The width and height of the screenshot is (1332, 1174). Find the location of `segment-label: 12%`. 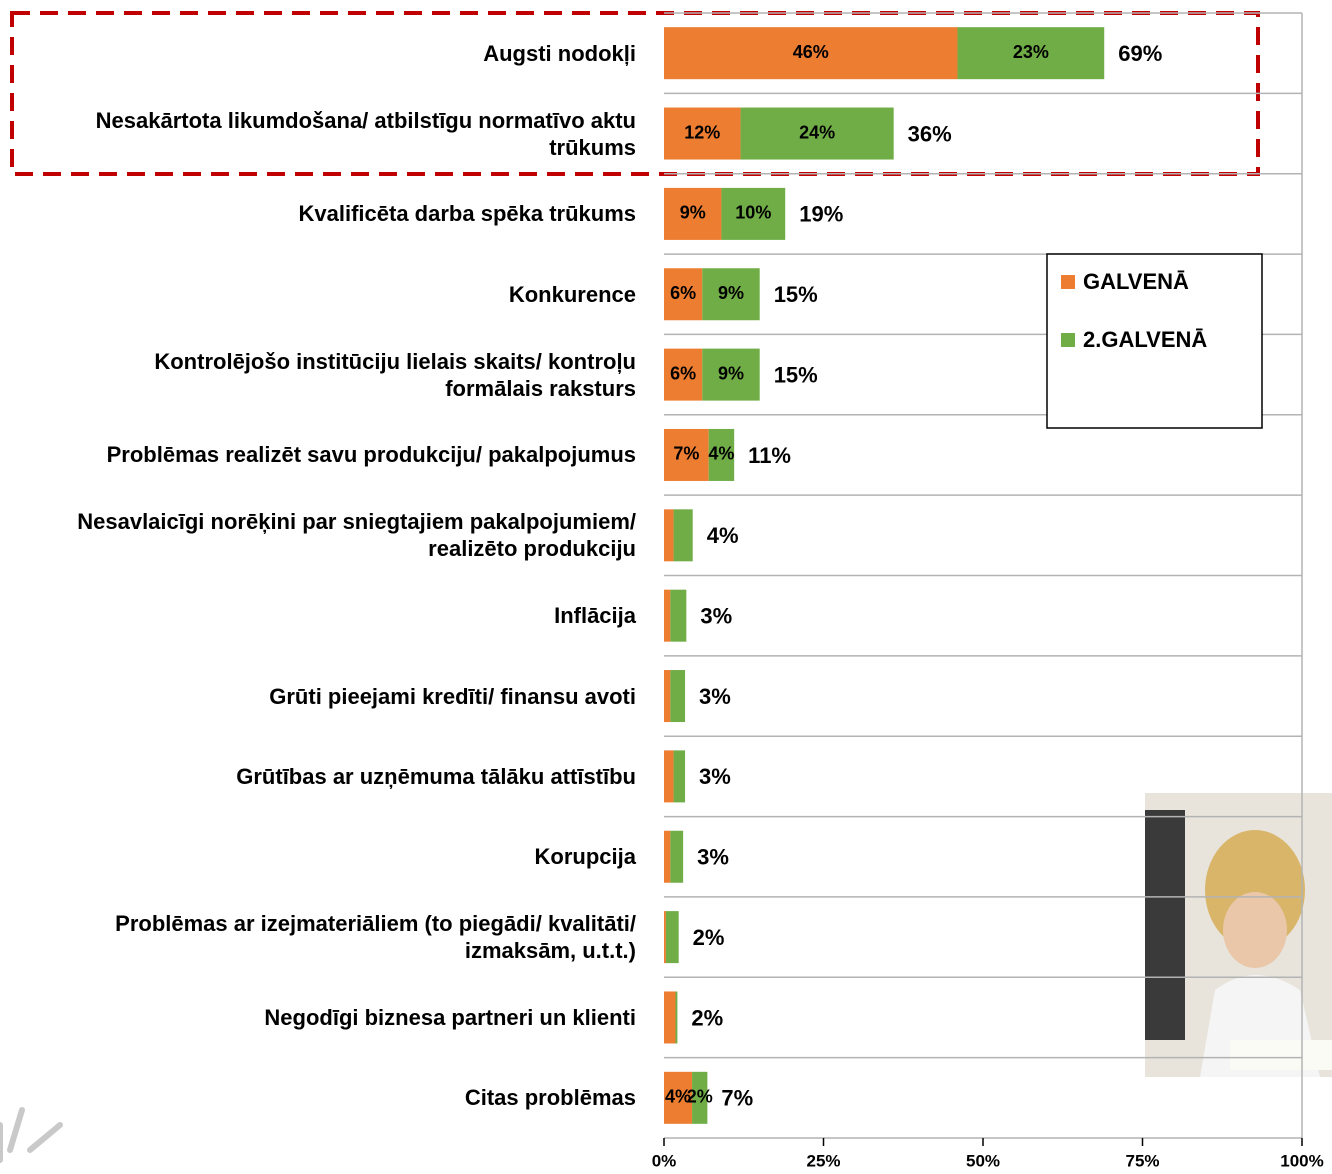

segment-label: 12% is located at coordinates (702, 132).